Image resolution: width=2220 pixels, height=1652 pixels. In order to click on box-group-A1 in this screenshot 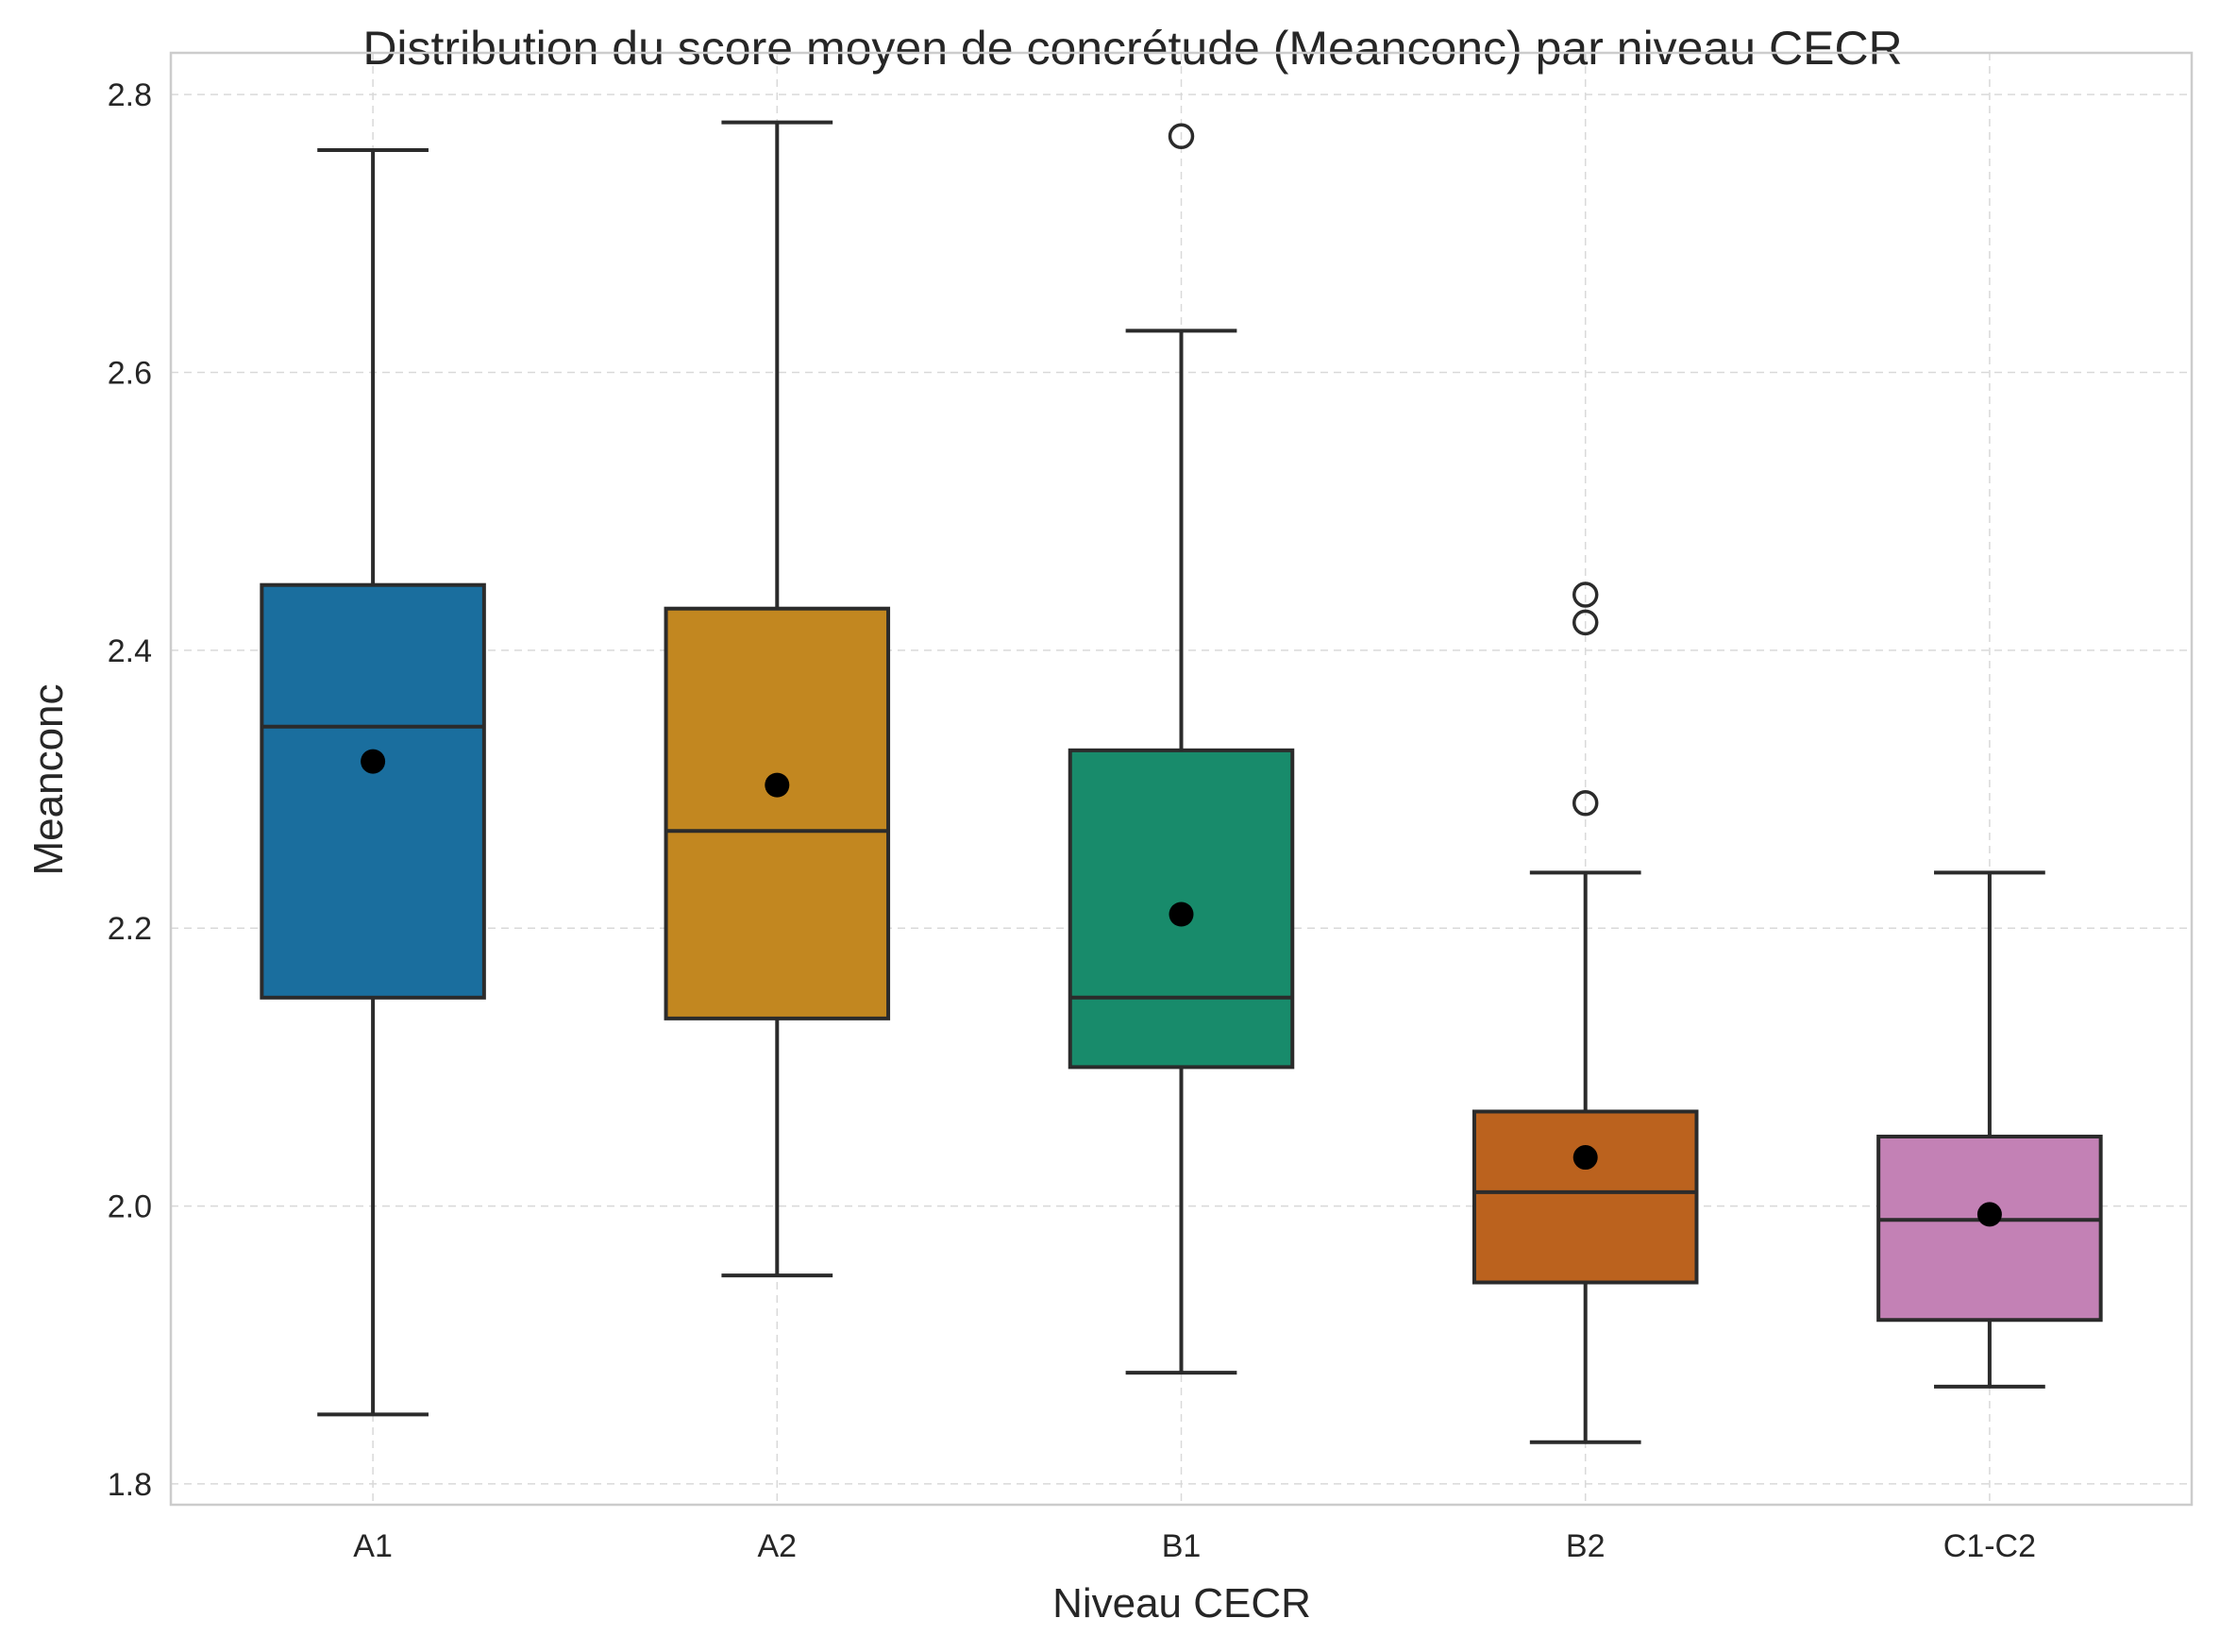, I will do `click(373, 782)`.